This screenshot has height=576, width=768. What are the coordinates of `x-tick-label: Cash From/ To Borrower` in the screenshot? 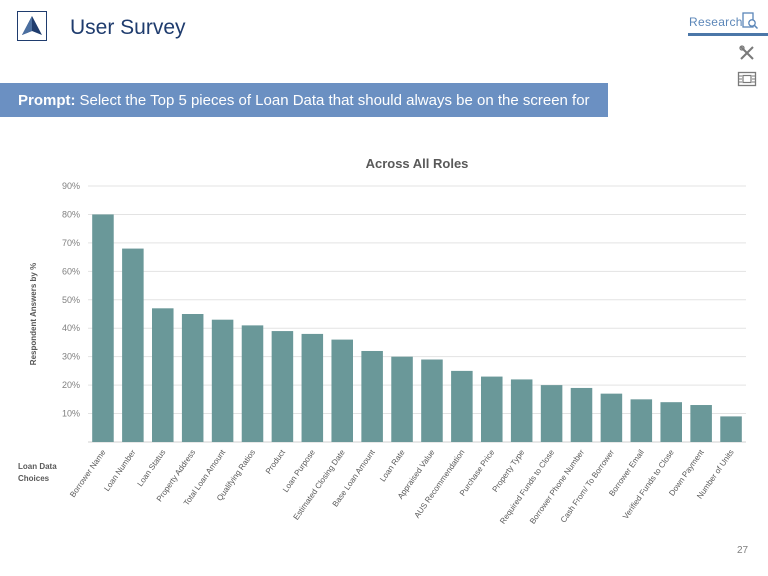 It's located at (587, 486).